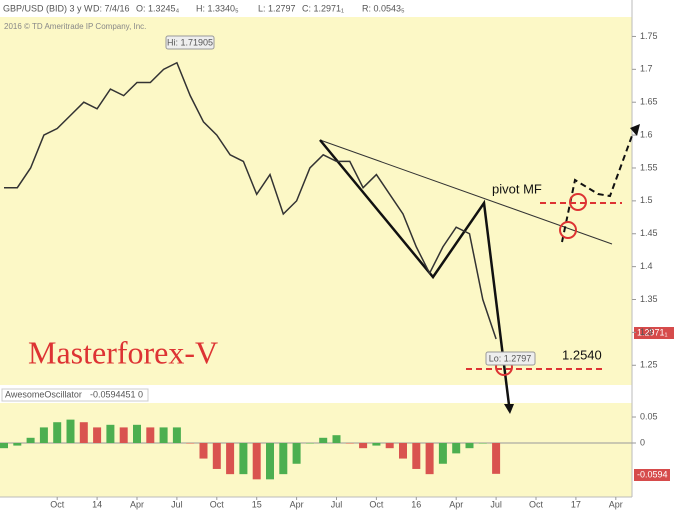  What do you see at coordinates (257, 504) in the screenshot?
I see `x-tick-label: 15` at bounding box center [257, 504].